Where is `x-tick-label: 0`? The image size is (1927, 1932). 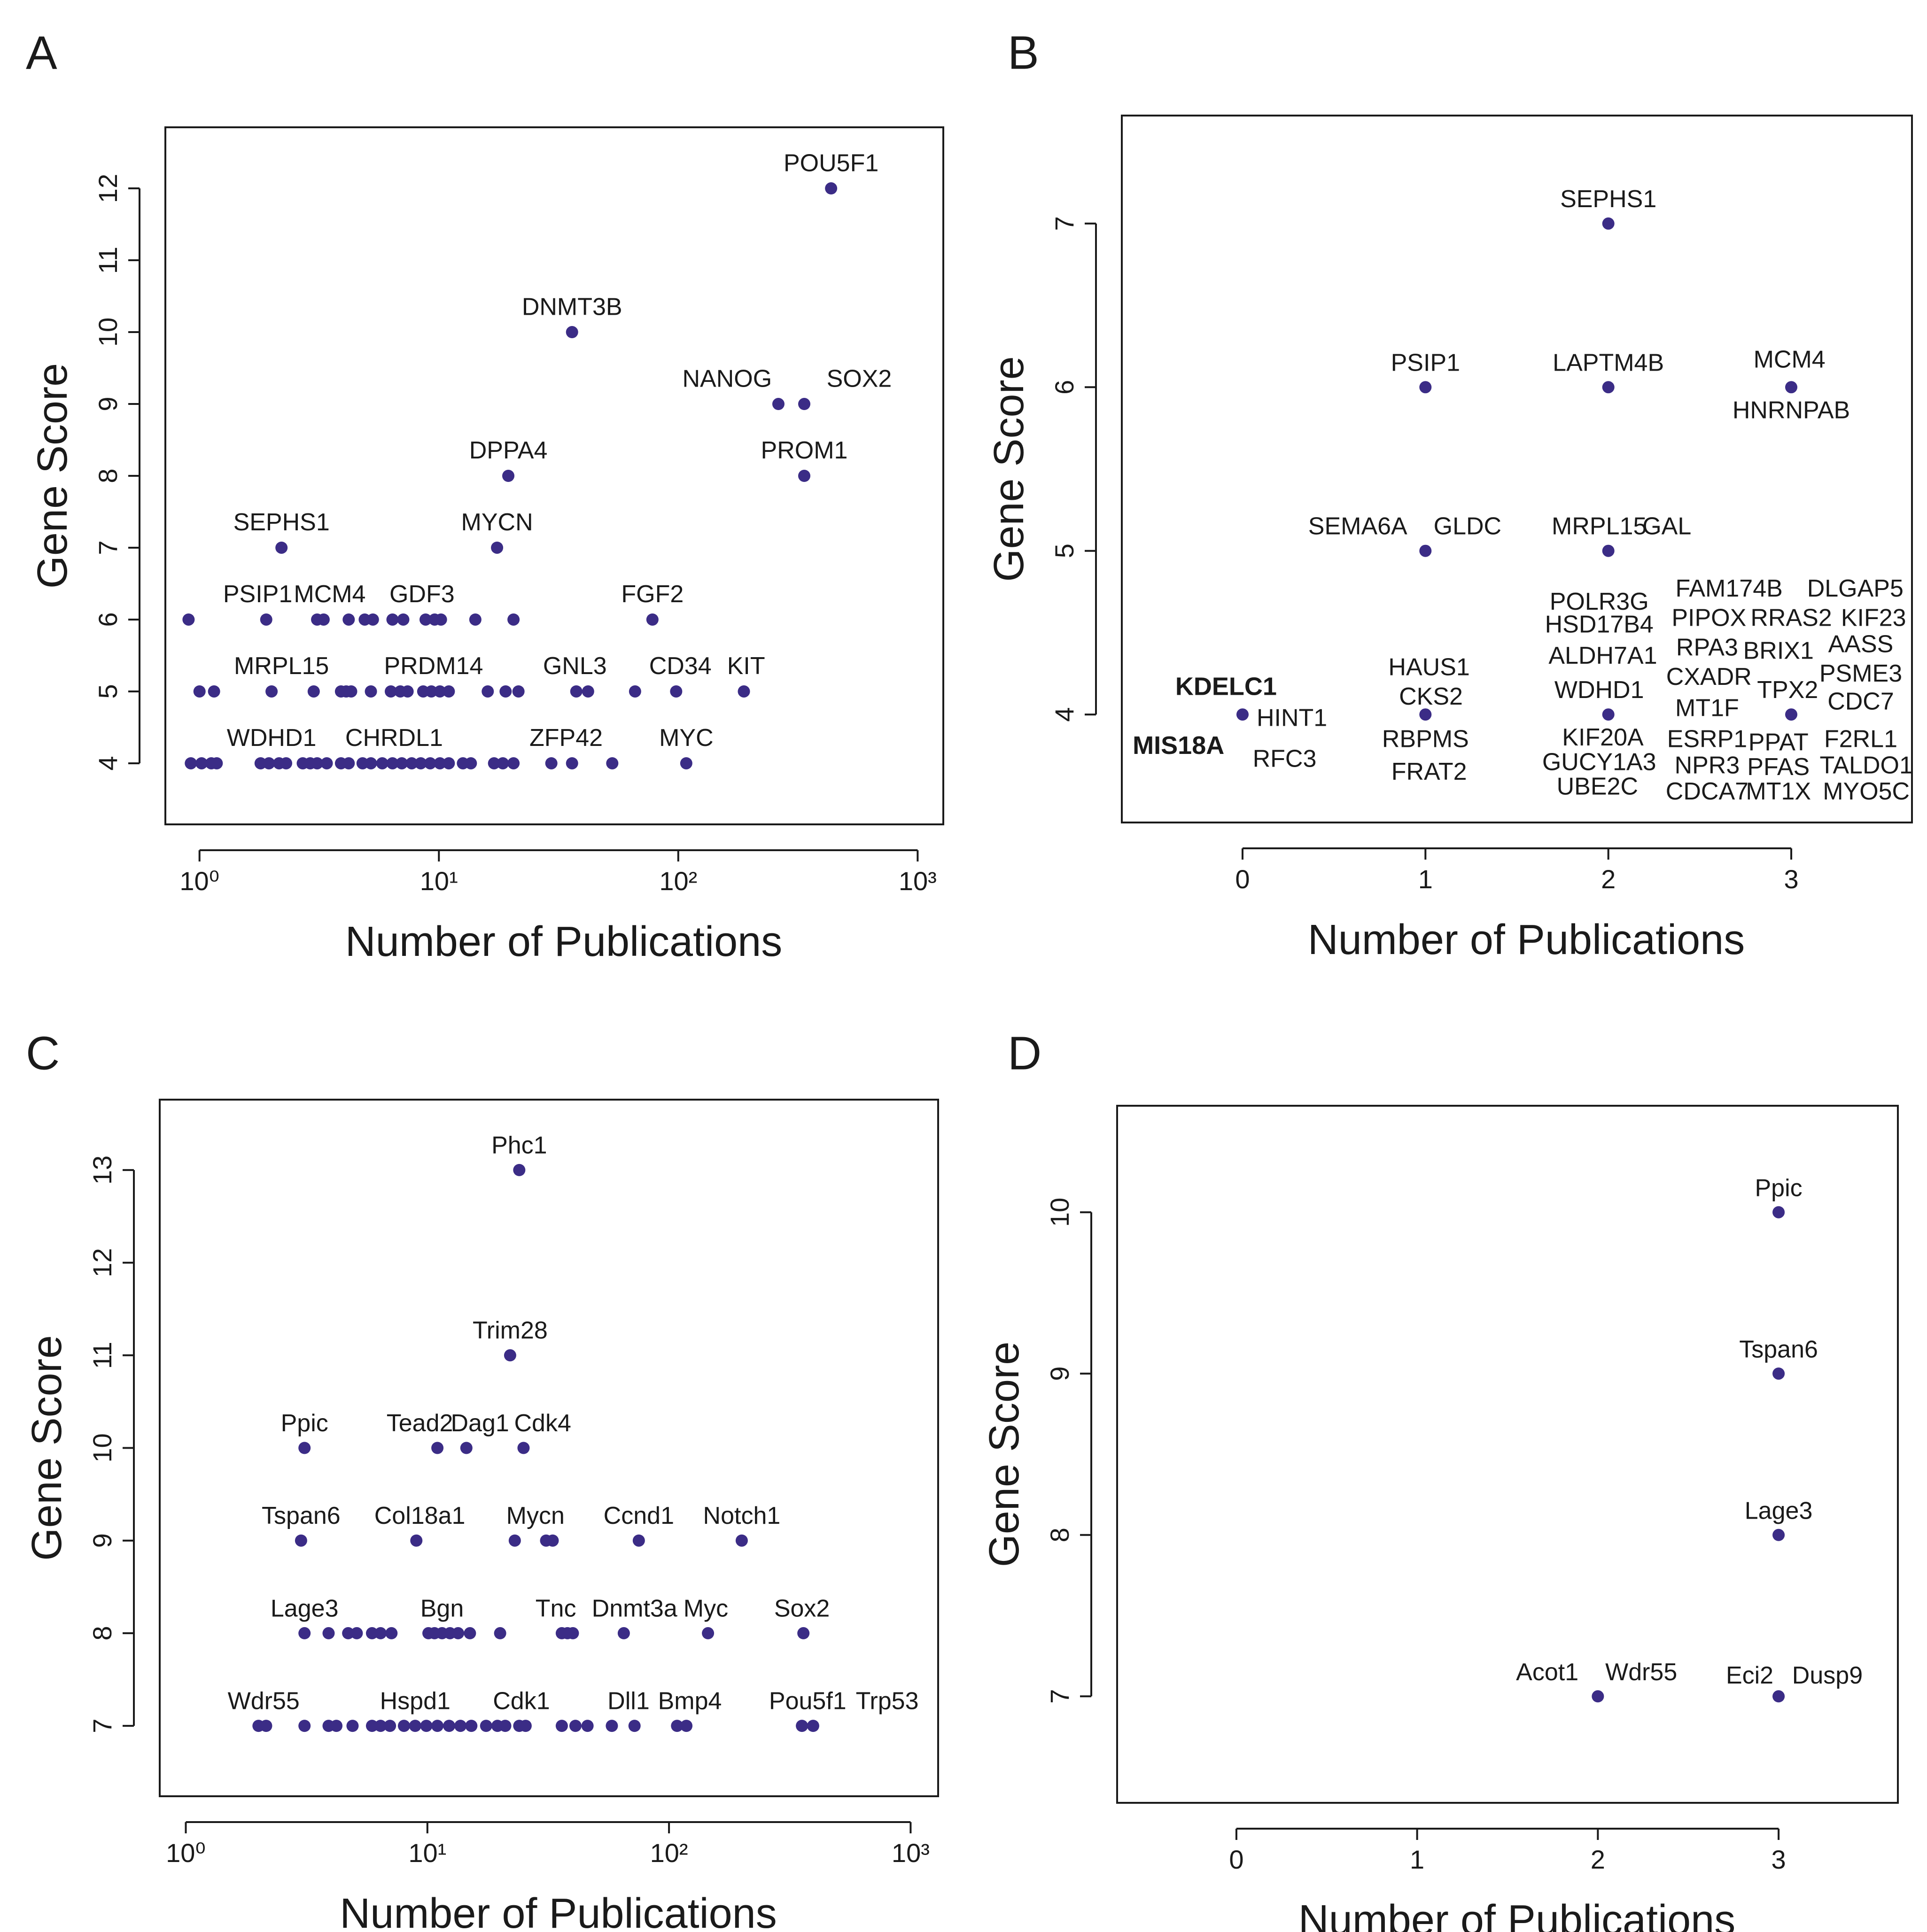
x-tick-label: 0 is located at coordinates (1236, 1860).